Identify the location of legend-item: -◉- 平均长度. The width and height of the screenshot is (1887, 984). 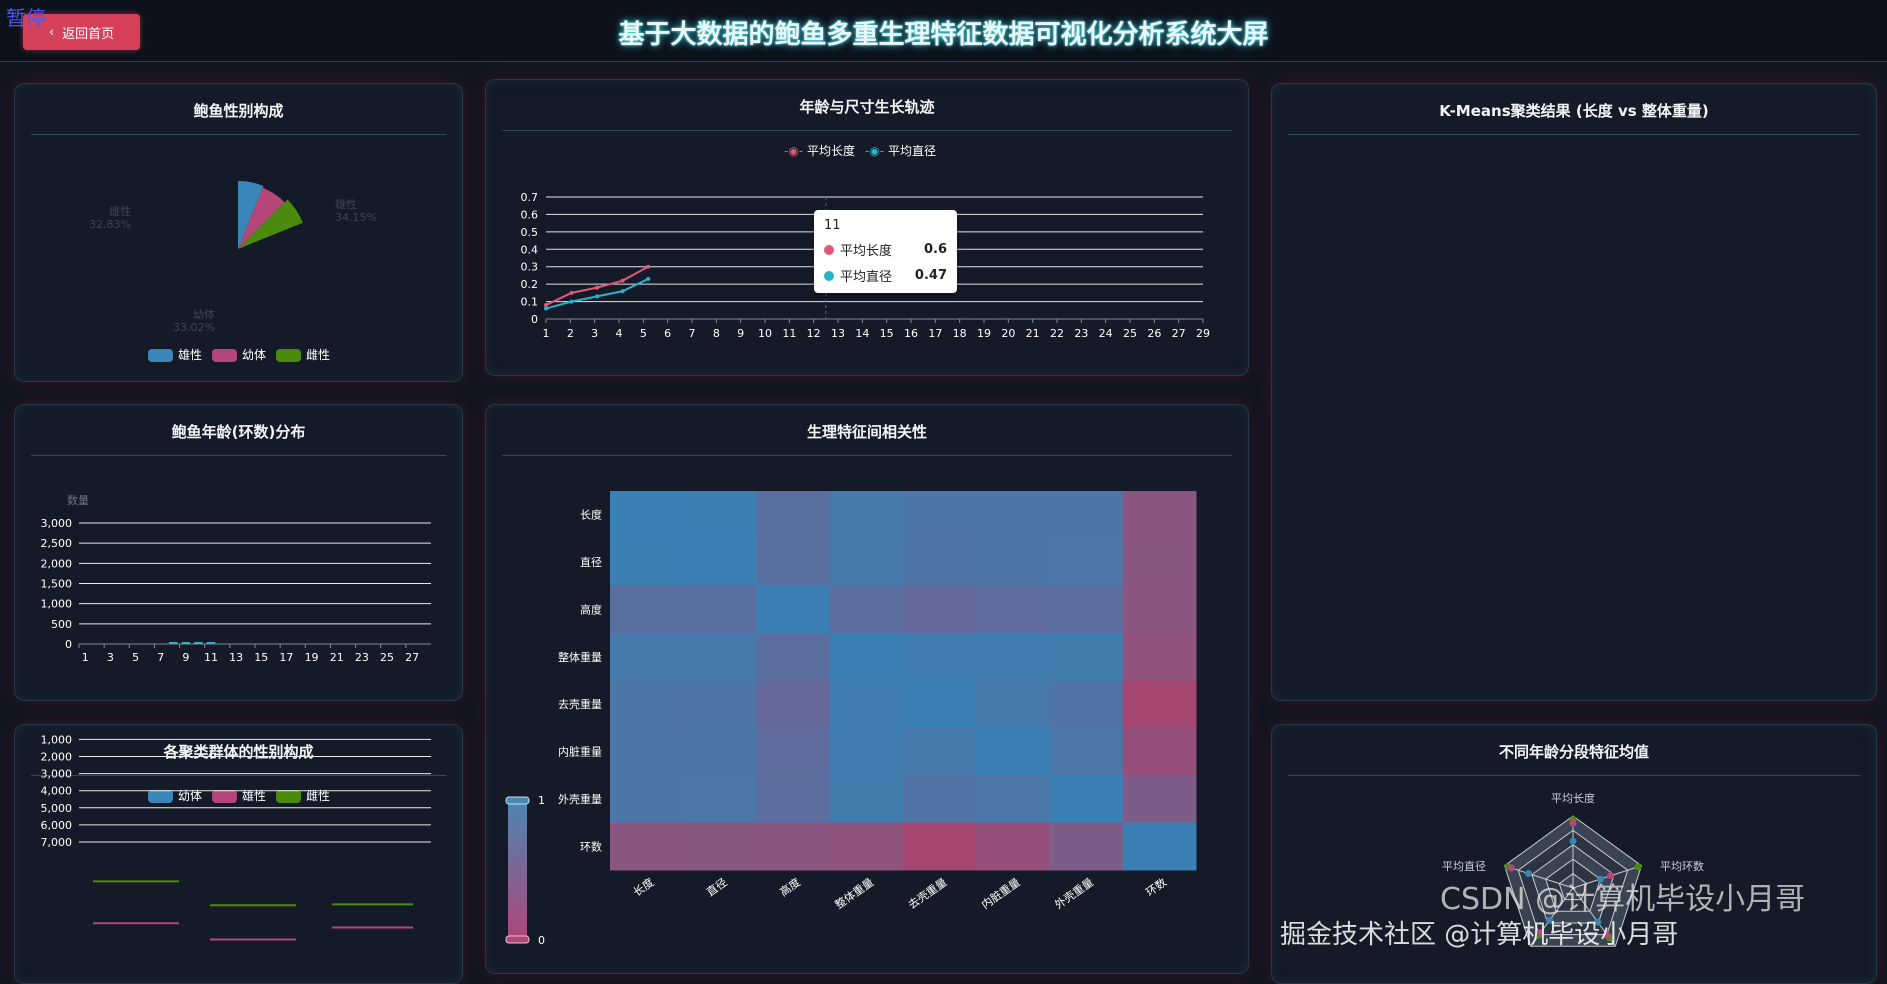
(819, 151).